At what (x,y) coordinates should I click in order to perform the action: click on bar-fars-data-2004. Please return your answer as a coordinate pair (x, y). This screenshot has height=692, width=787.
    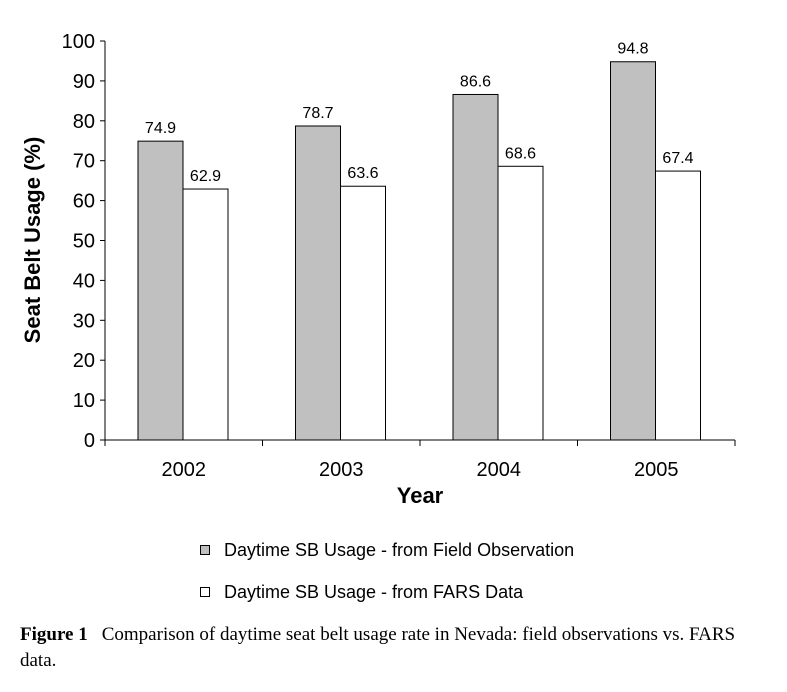
    Looking at the image, I should click on (520, 303).